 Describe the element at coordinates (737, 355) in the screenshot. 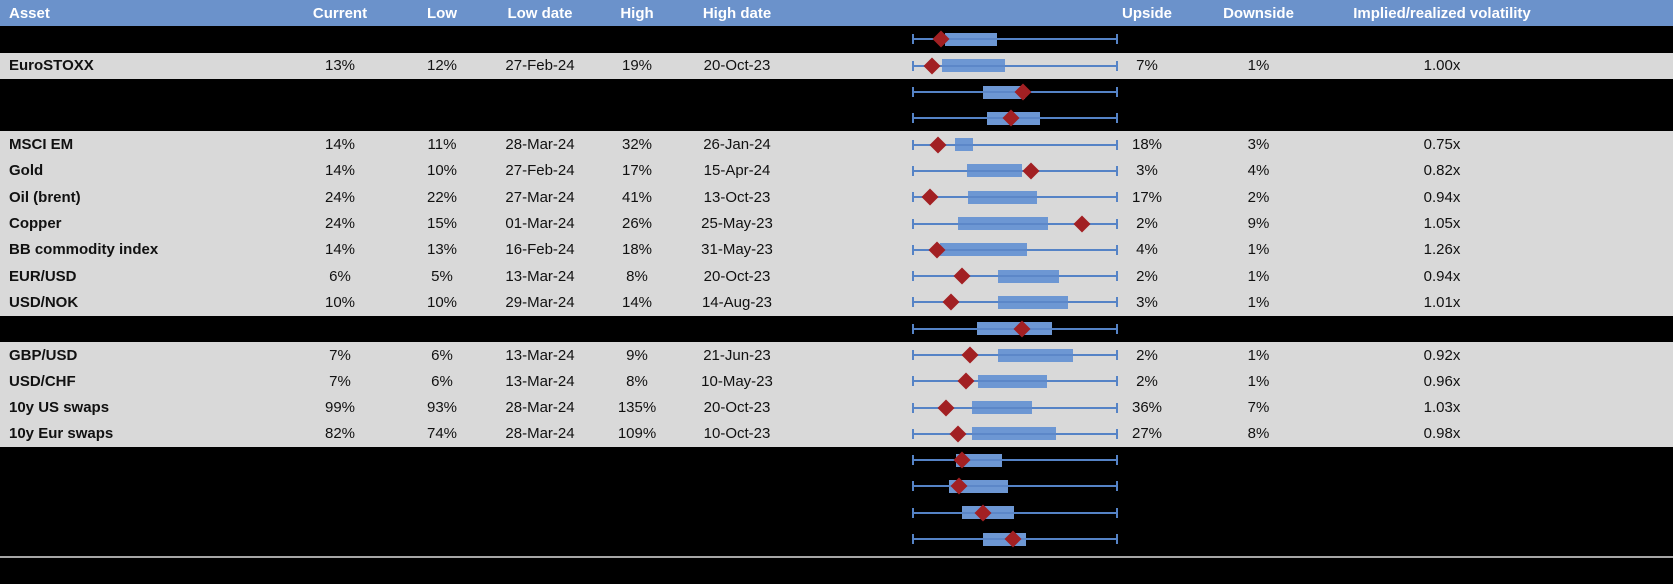

I see `high-date-cell: 21-Jun-23` at that location.